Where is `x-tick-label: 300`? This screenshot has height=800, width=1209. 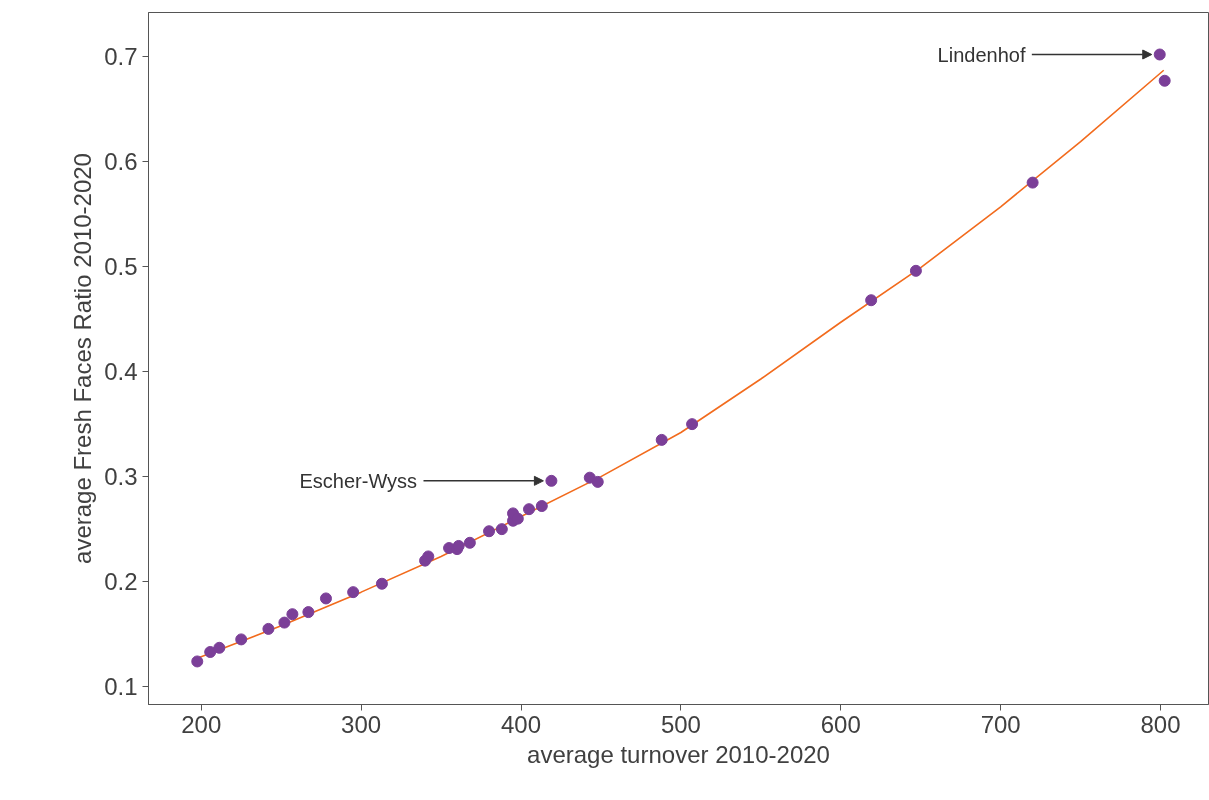 x-tick-label: 300 is located at coordinates (361, 724).